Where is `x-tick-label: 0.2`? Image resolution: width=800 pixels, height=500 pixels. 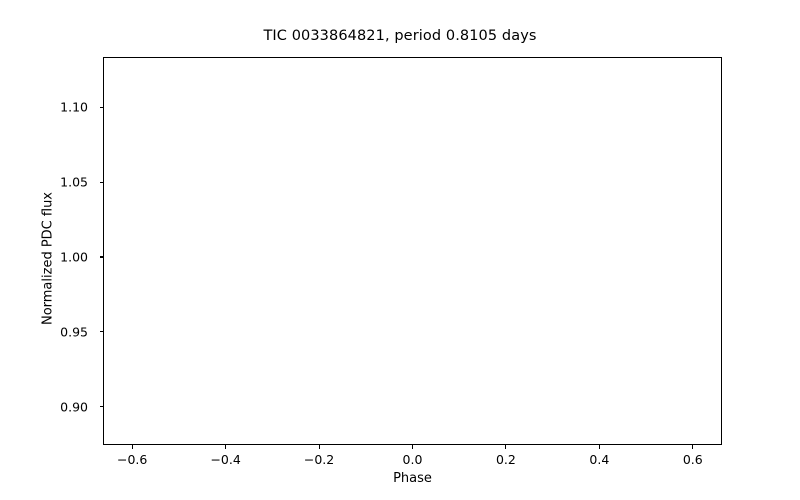
x-tick-label: 0.2 is located at coordinates (505, 459).